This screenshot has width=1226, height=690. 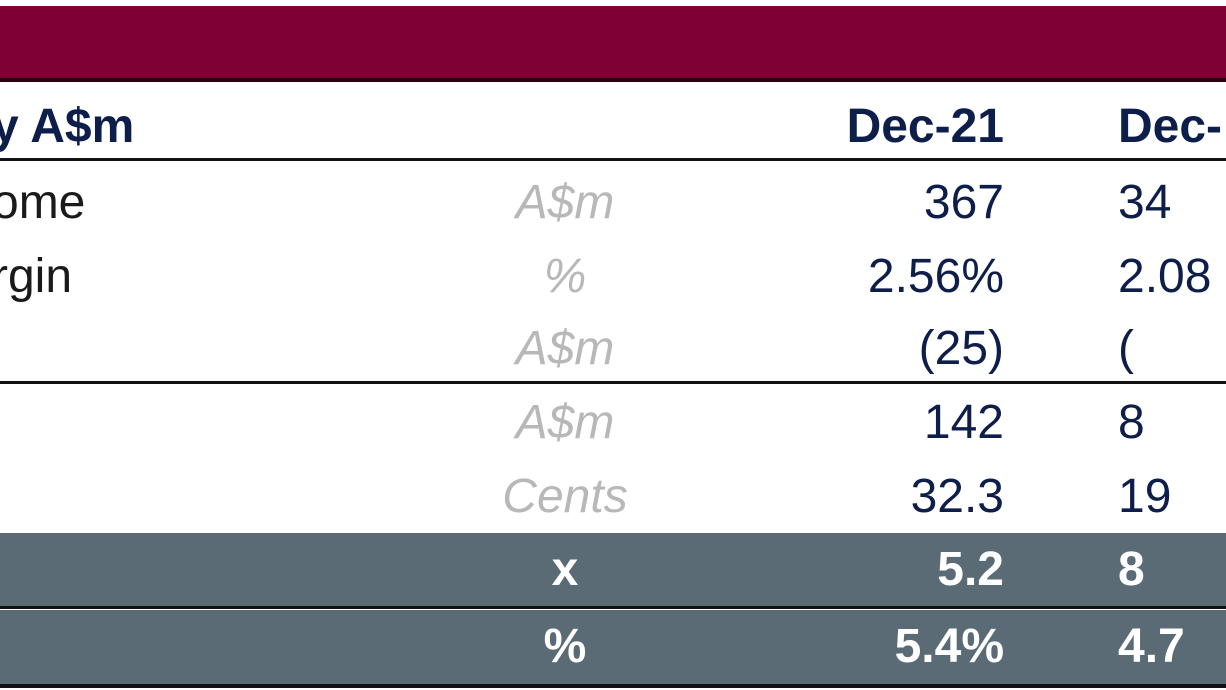 What do you see at coordinates (963, 422) in the screenshot?
I see `row-col1: 142` at bounding box center [963, 422].